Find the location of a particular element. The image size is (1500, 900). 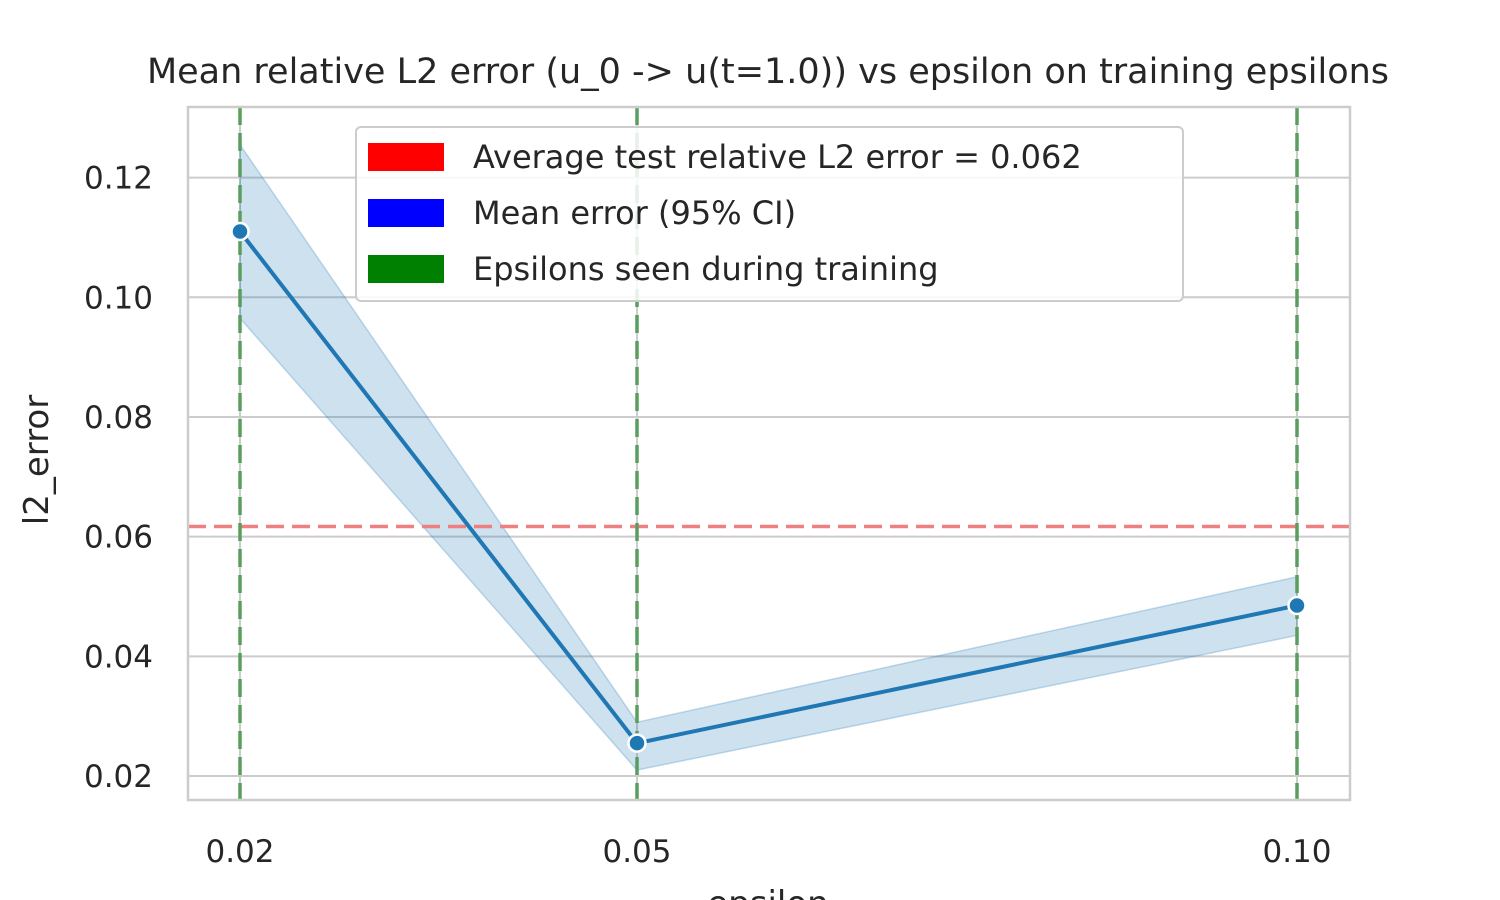

y-tick-labels: 0.02 0.04 0.06 0.08 0.10 0.12 is located at coordinates (118, 478).